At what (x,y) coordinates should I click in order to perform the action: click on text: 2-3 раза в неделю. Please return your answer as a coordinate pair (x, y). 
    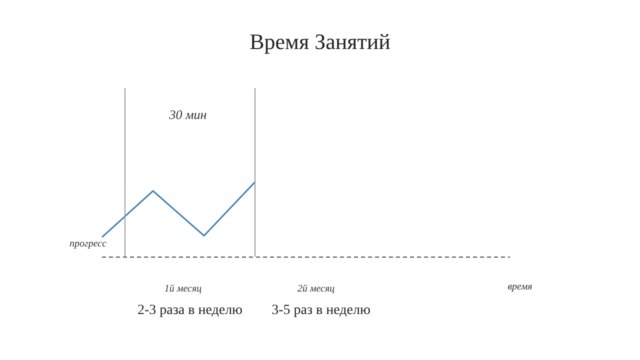
    Looking at the image, I should click on (190, 311).